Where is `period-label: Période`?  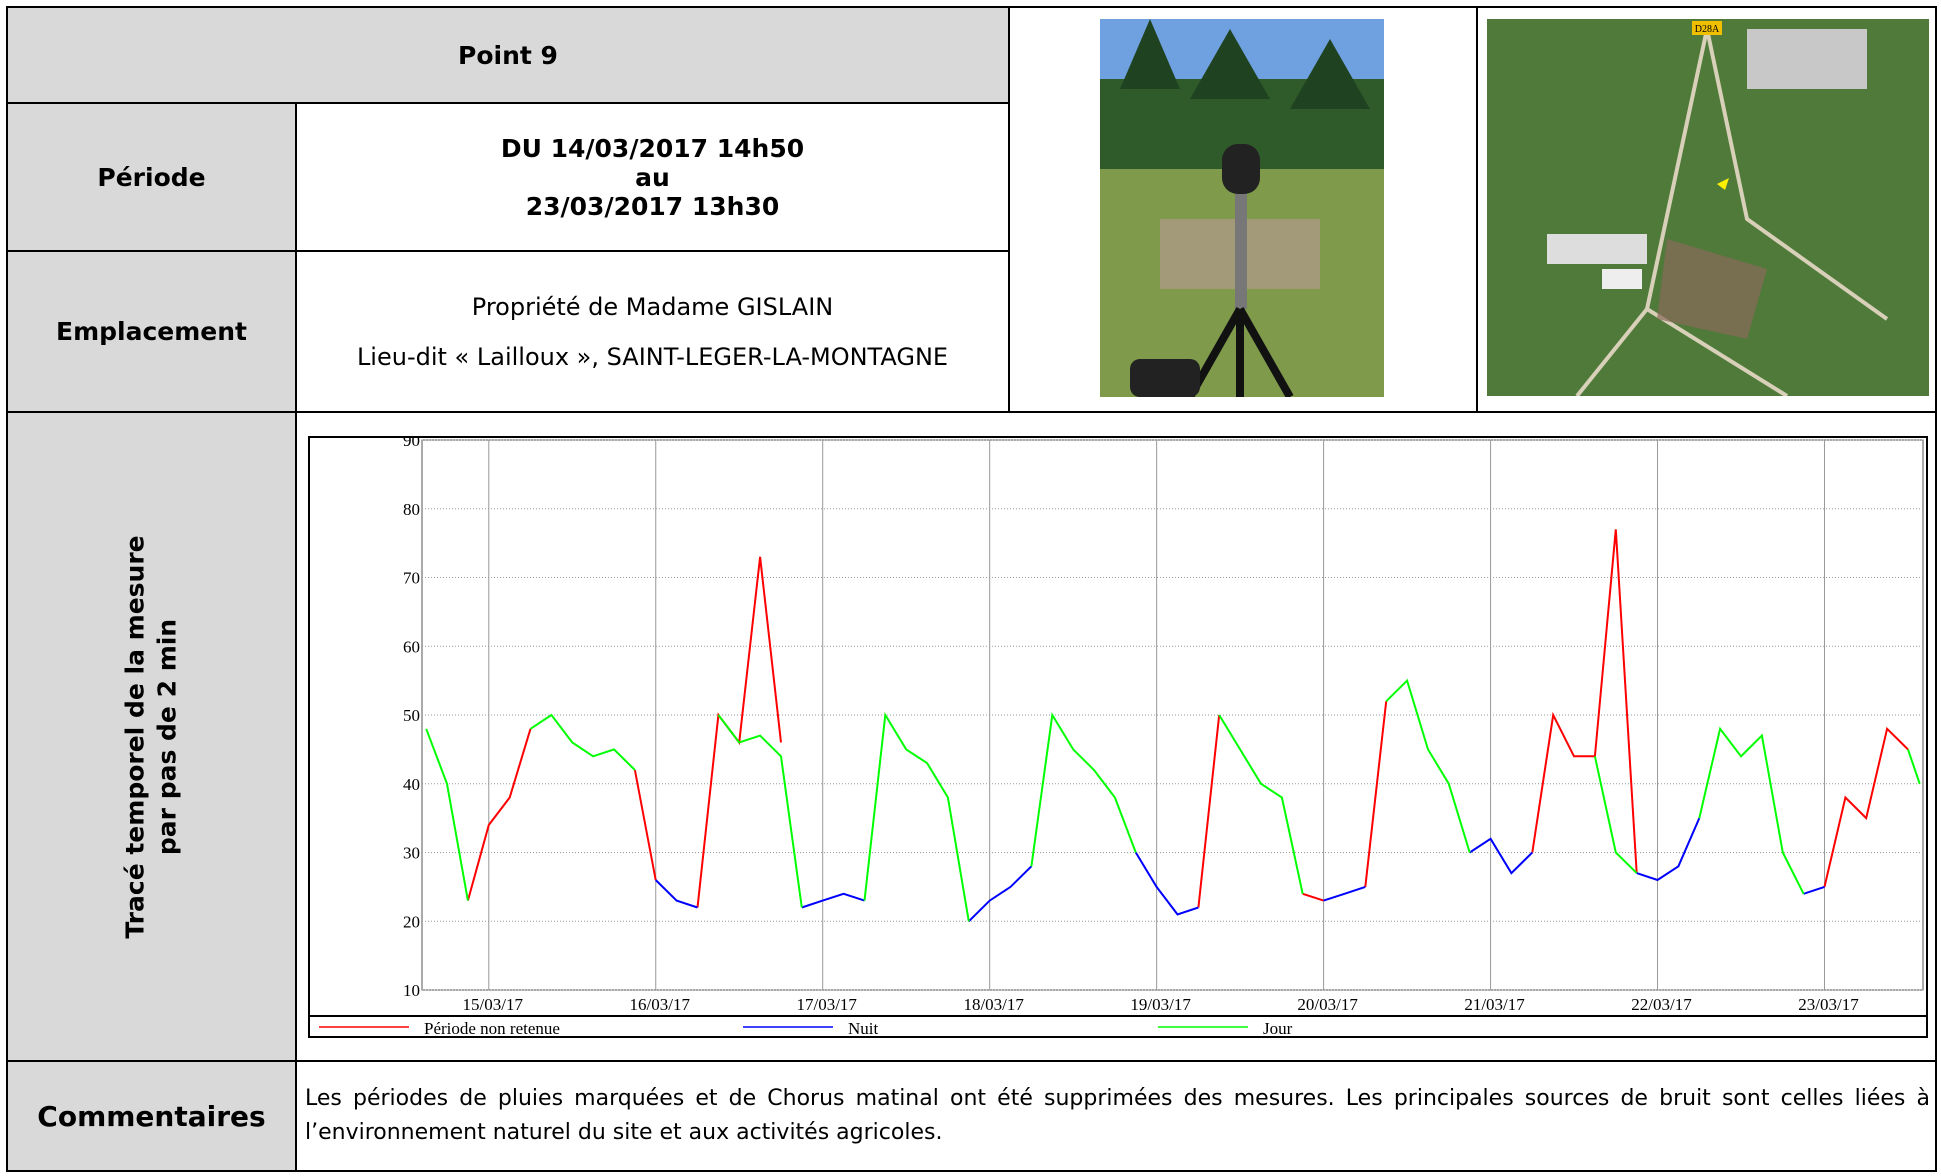 period-label: Période is located at coordinates (151, 177).